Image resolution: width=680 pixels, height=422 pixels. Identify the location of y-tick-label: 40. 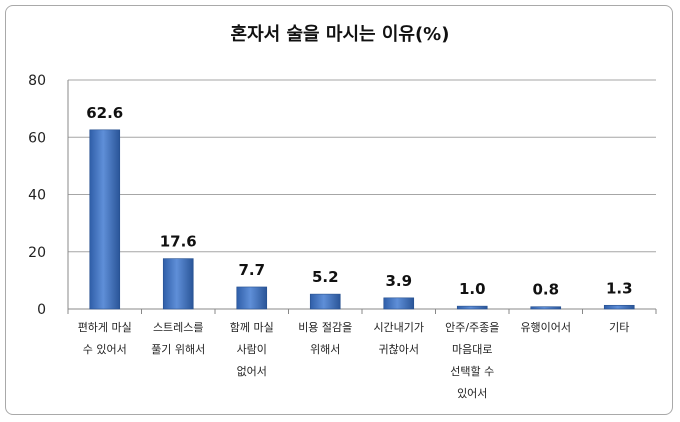
(37, 196).